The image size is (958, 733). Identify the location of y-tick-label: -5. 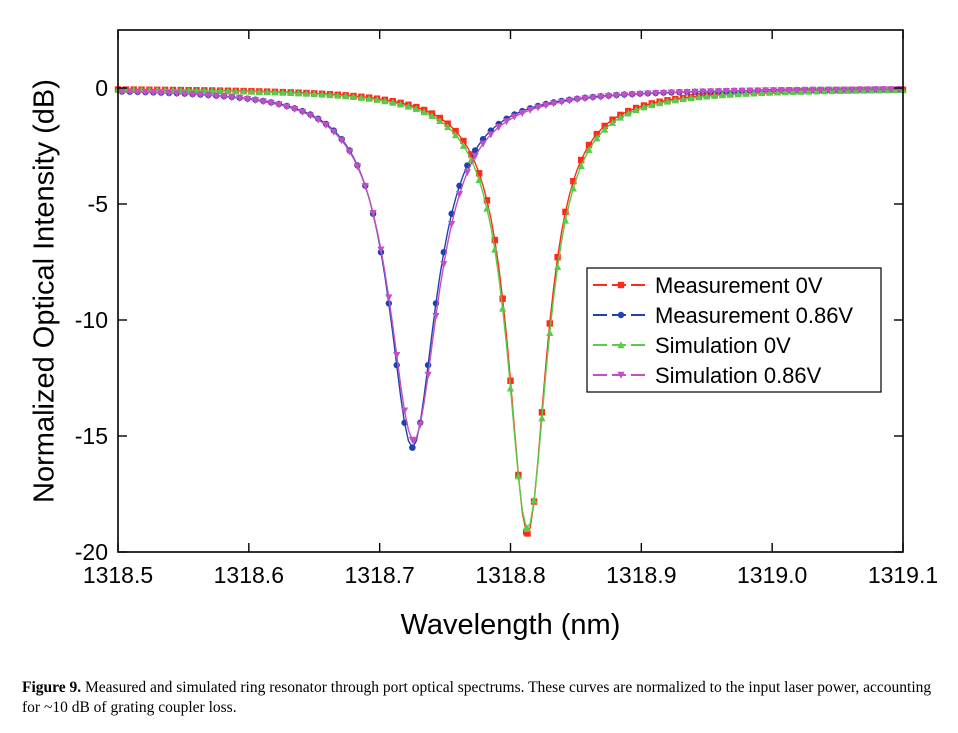
(98, 204).